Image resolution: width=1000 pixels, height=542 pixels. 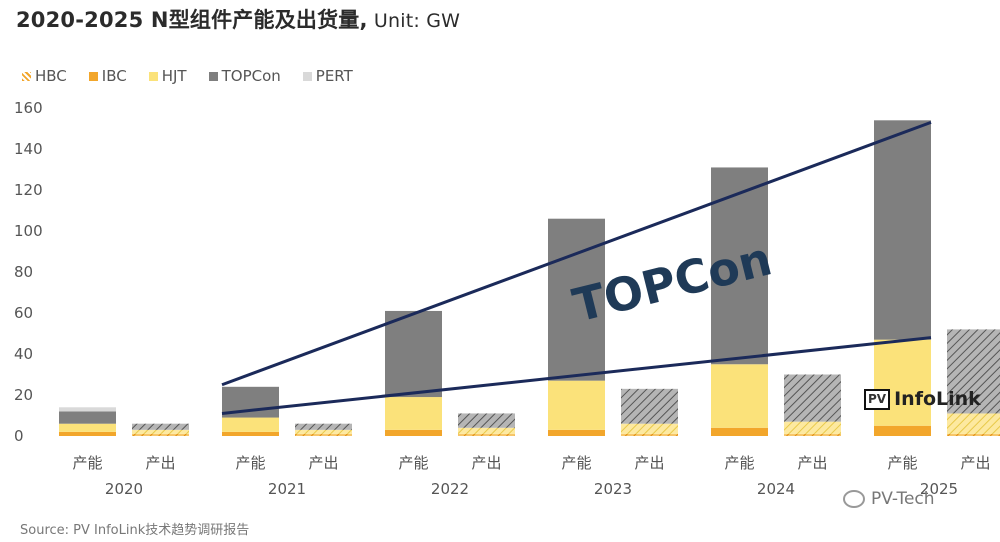 What do you see at coordinates (153, 76) in the screenshot?
I see `legend-swatch-hjt` at bounding box center [153, 76].